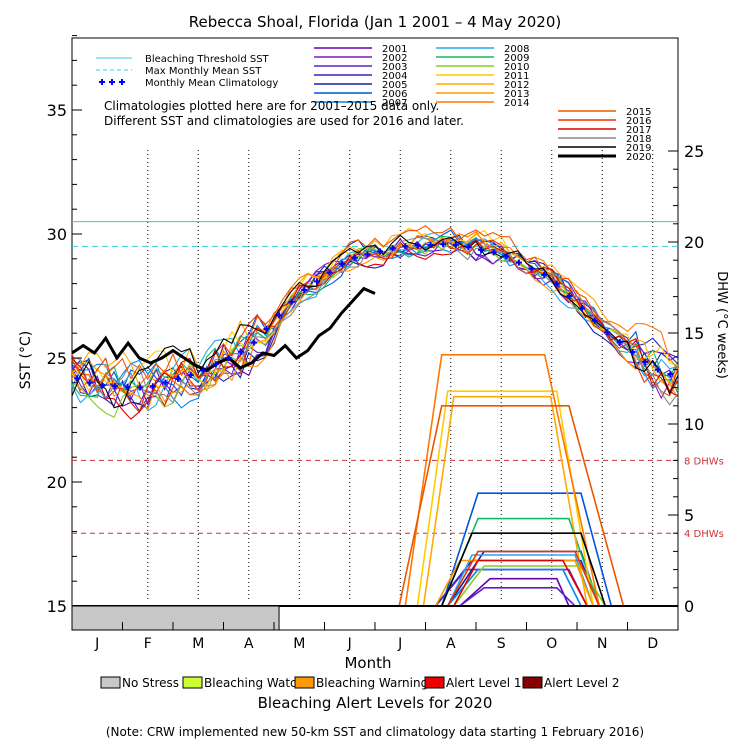  What do you see at coordinates (516, 76) in the screenshot?
I see `legend-year-label: 2011` at bounding box center [516, 76].